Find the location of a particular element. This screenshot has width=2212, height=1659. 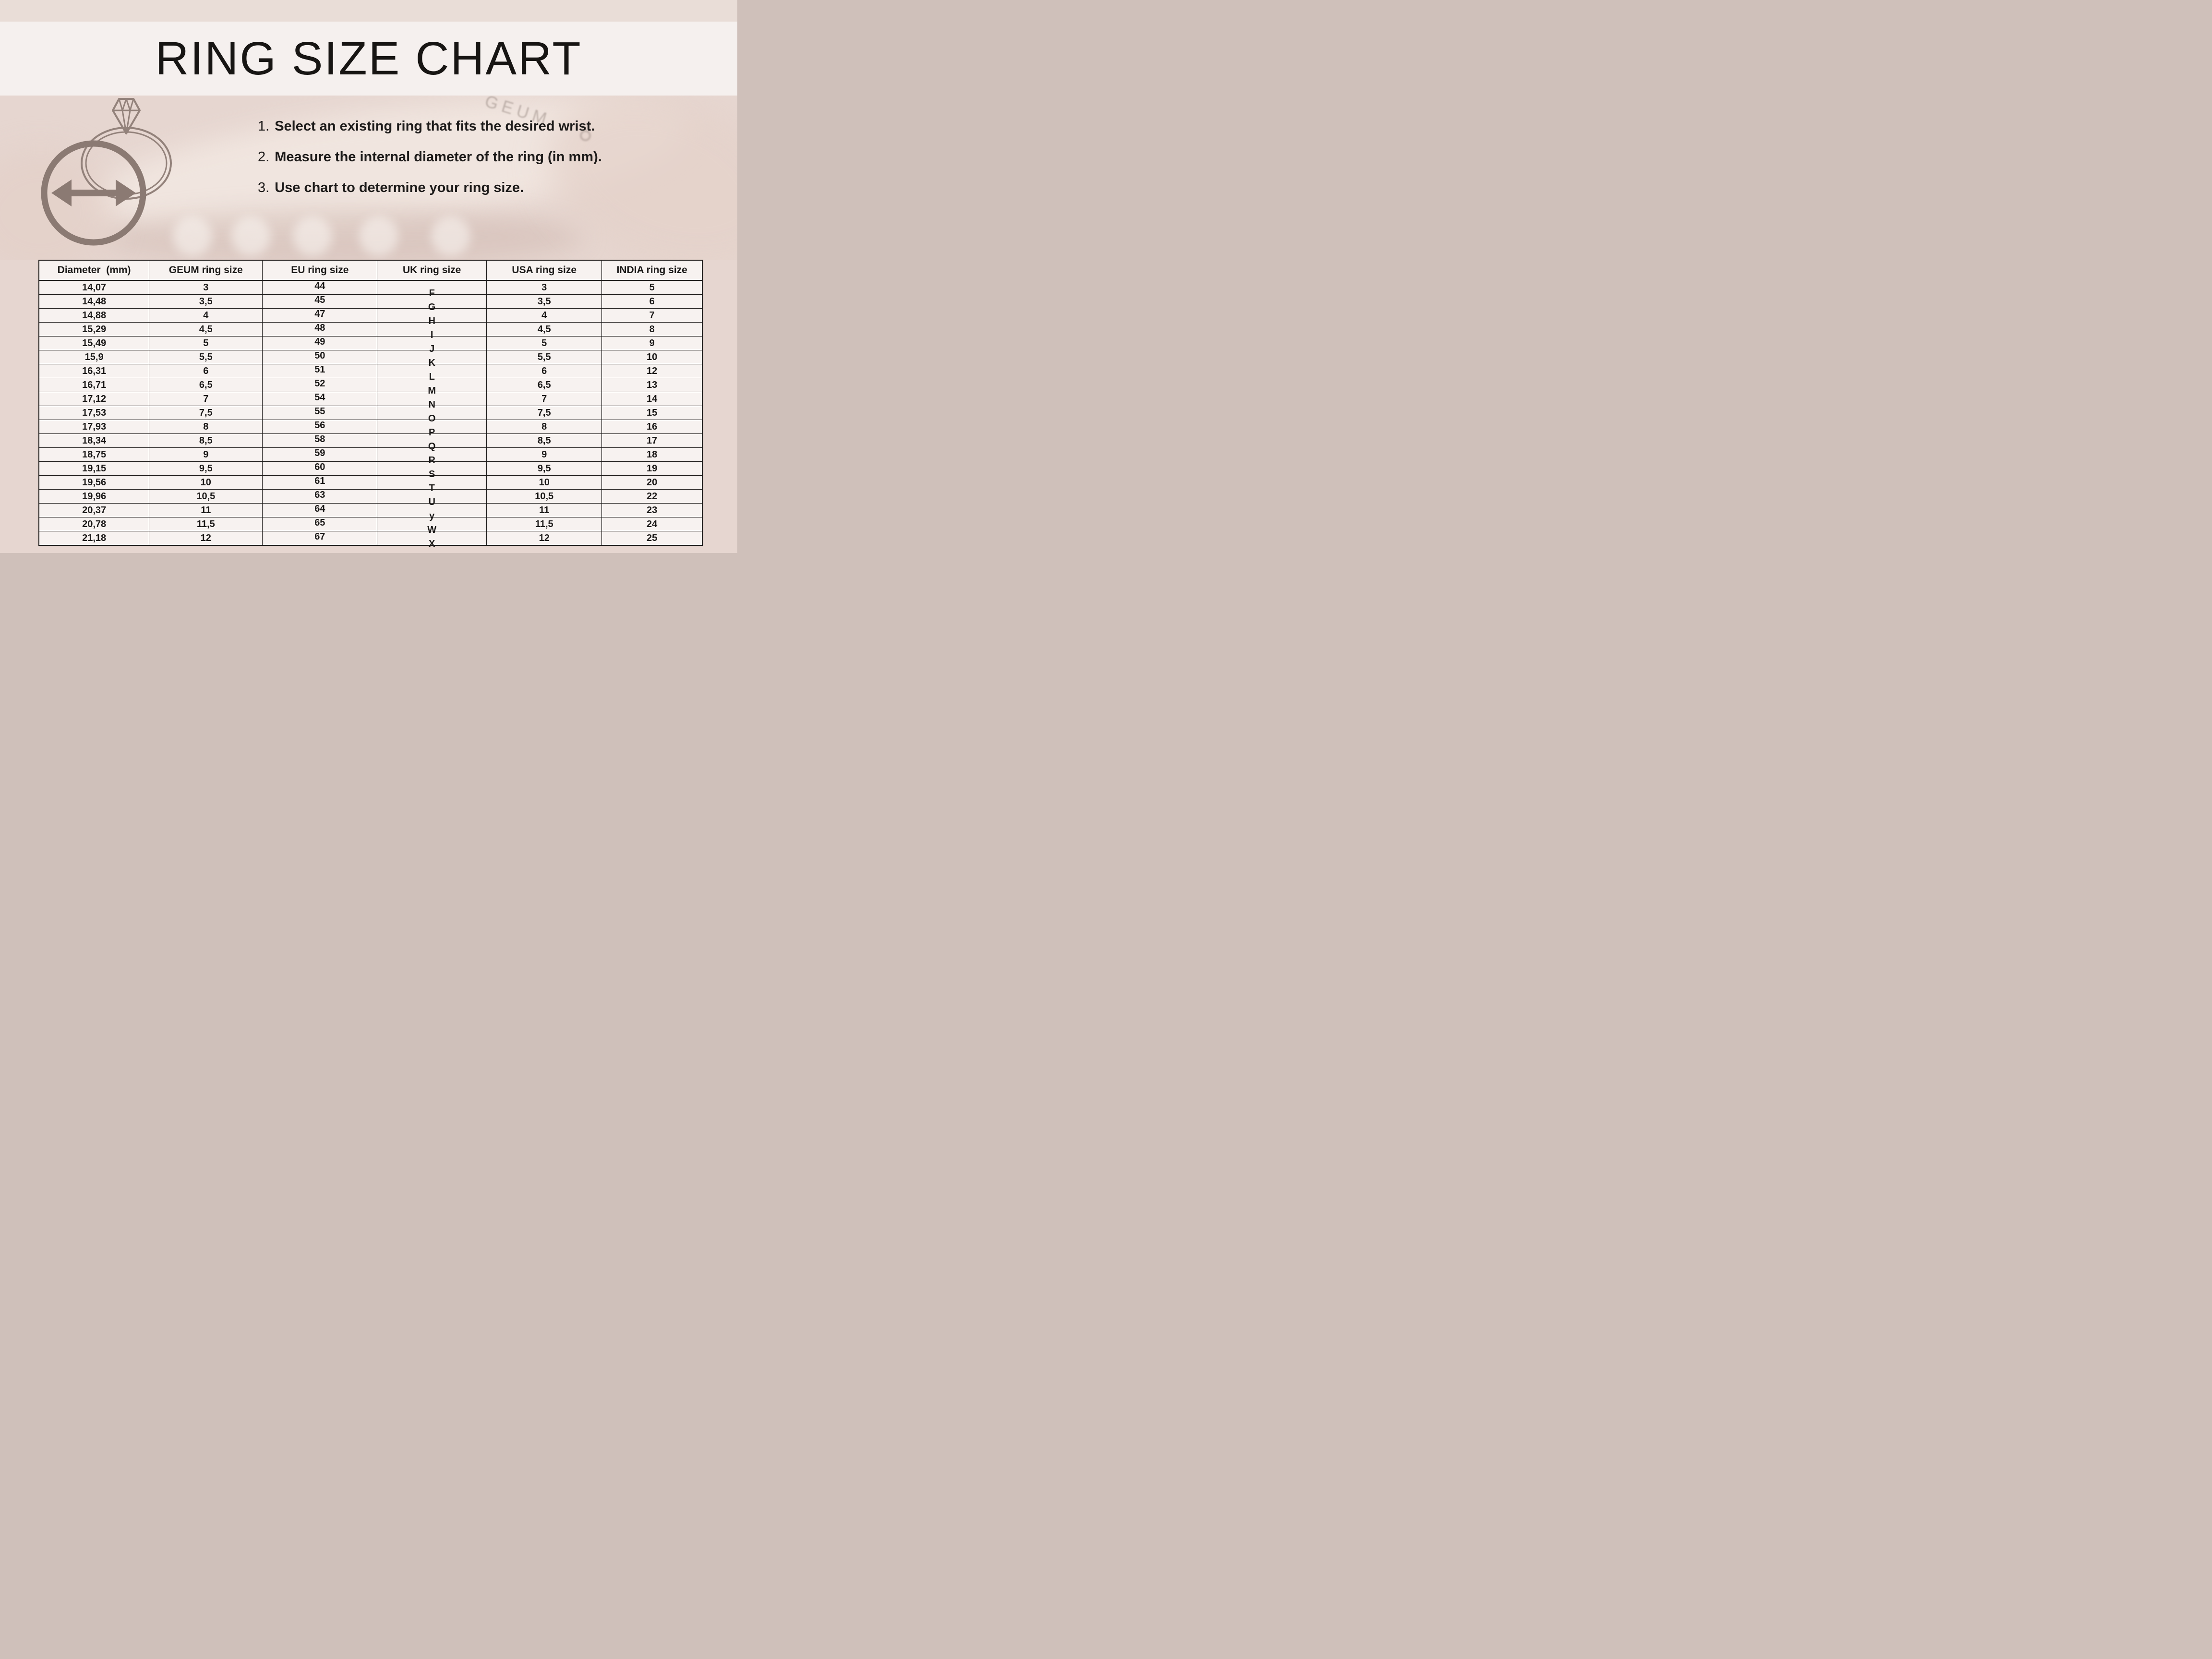

cell: 18 is located at coordinates (652, 454).